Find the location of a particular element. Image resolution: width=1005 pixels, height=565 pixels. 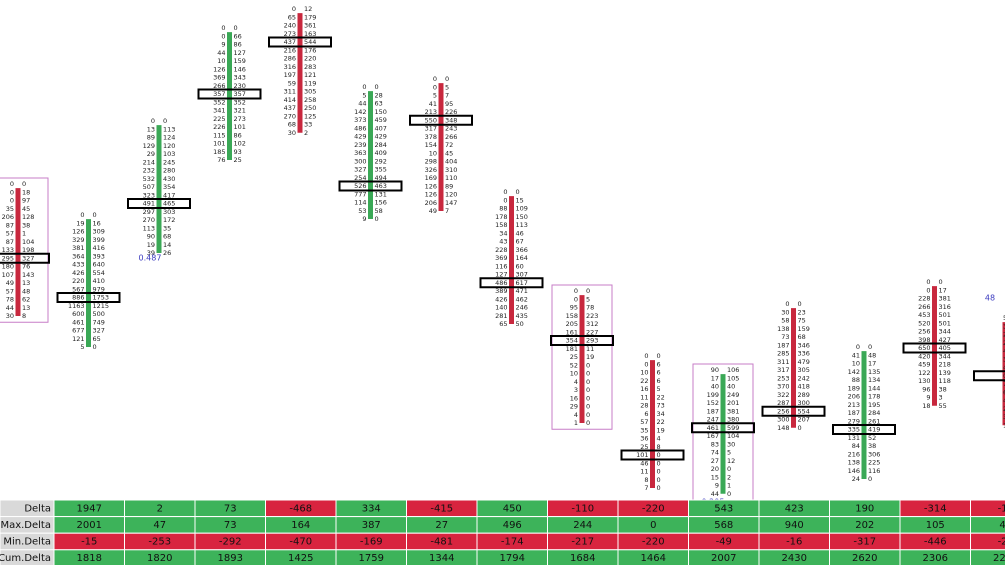

bid-volume: 131 is located at coordinates (854, 438).